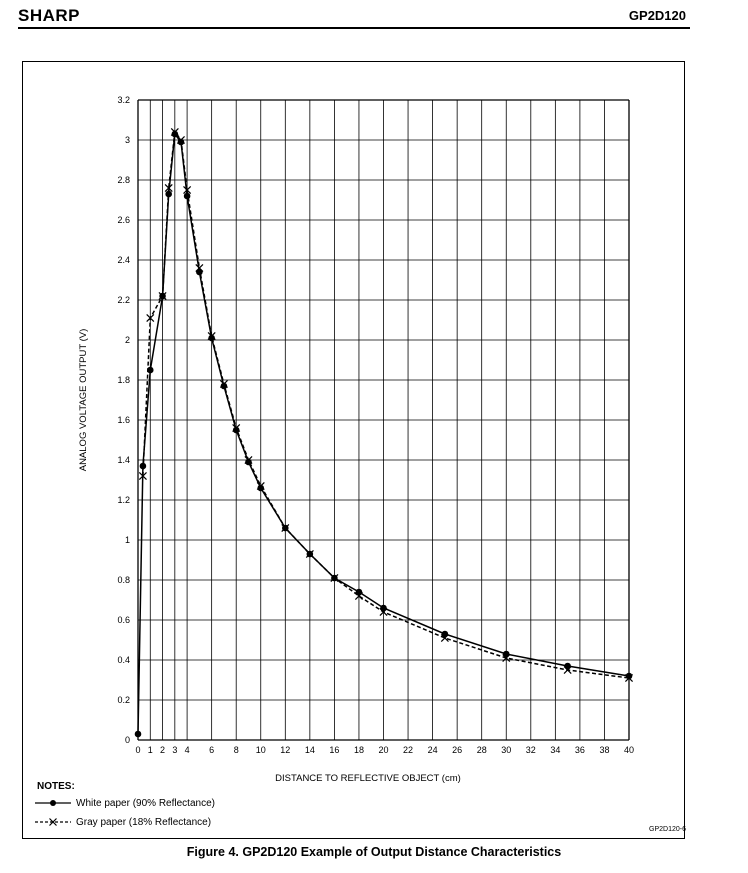 The height and width of the screenshot is (873, 748). I want to click on y-tick-label: 0.2, so click(123, 700).